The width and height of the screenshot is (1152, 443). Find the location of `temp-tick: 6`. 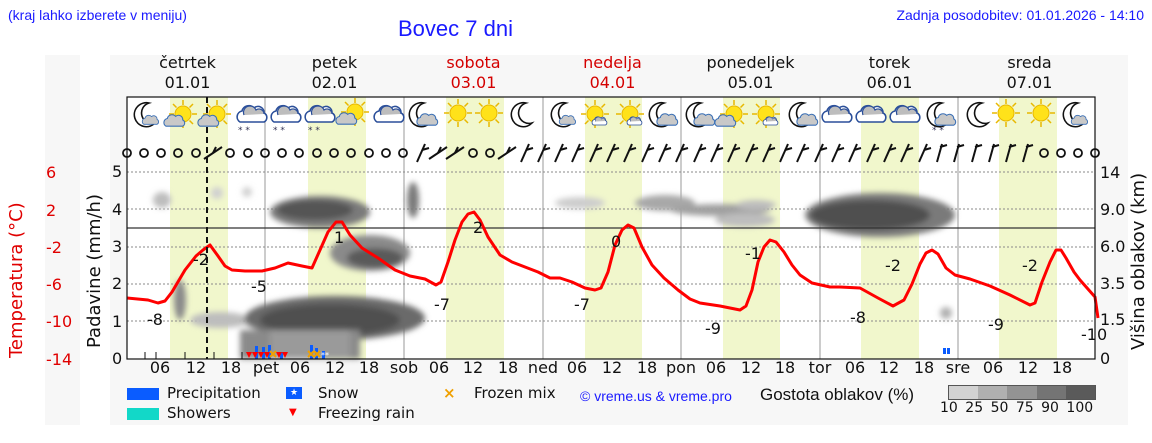

temp-tick: 6 is located at coordinates (51, 172).